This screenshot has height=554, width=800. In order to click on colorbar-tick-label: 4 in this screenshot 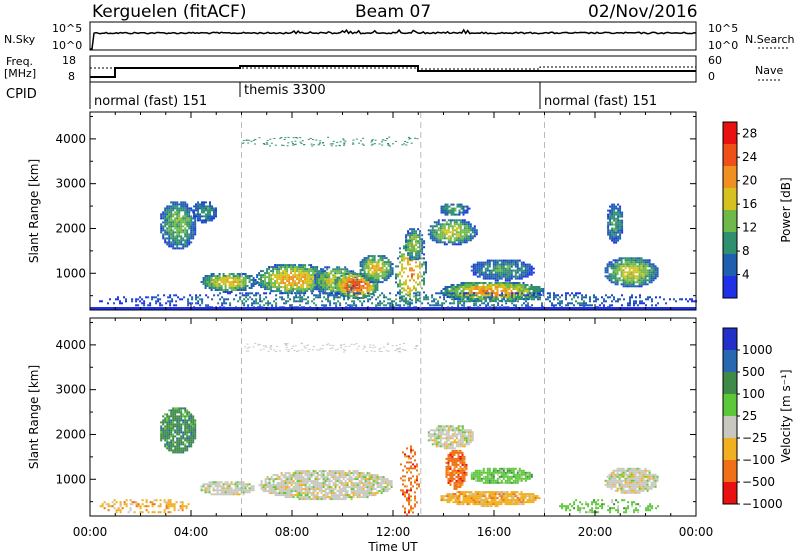, I will do `click(746, 275)`.